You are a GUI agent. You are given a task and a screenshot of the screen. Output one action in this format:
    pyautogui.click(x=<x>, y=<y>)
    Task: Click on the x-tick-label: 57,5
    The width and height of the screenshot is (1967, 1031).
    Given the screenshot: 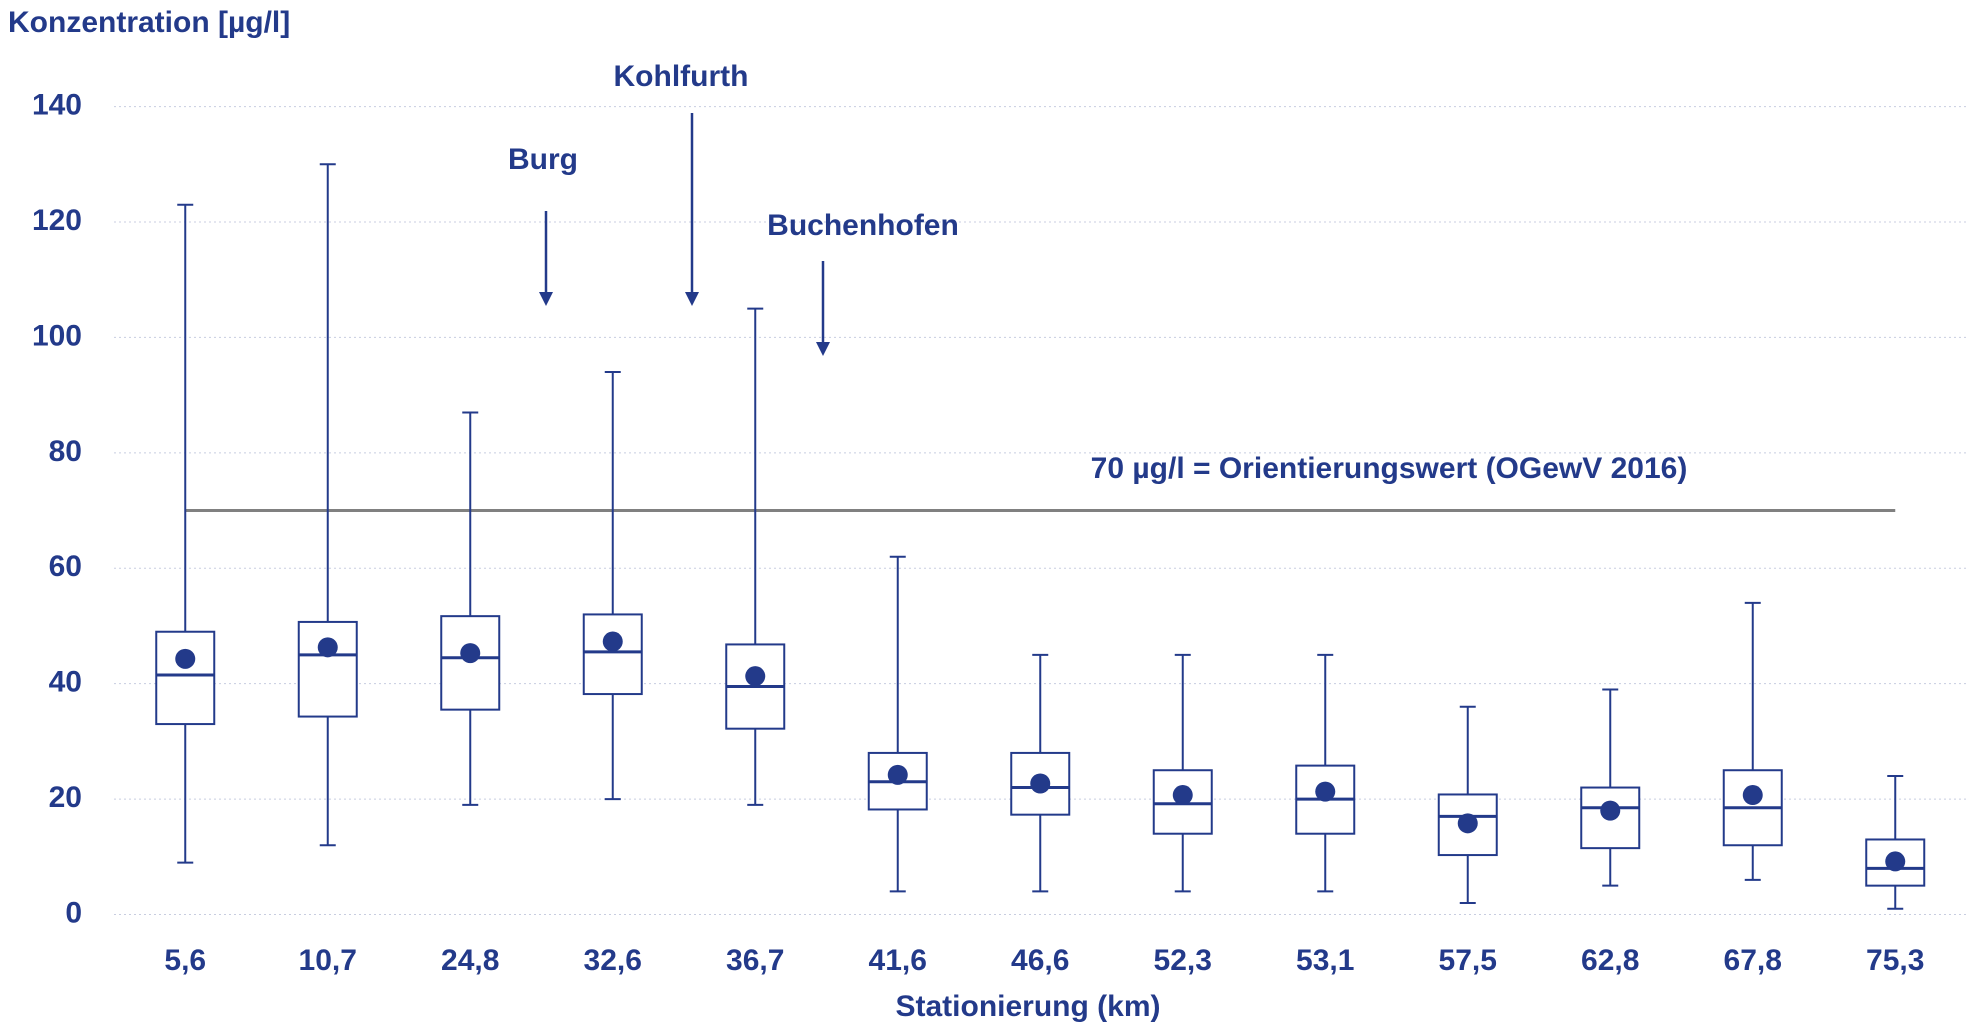 What is the action you would take?
    pyautogui.click(x=1468, y=960)
    